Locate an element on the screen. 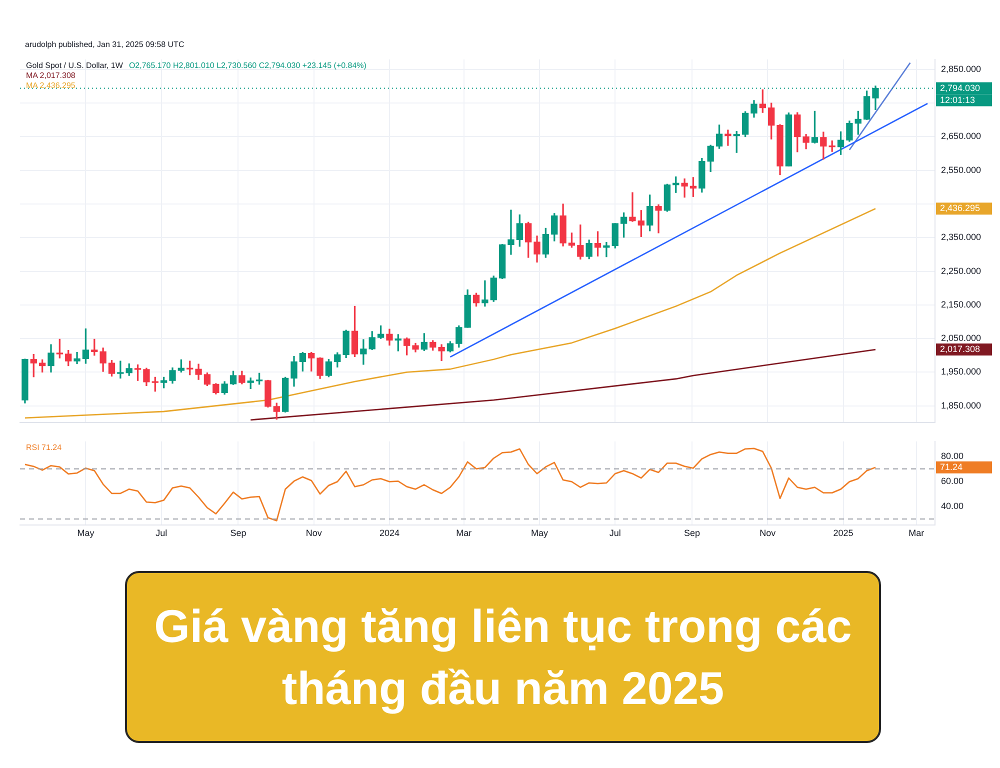 The image size is (1000, 768). text: 71.24 is located at coordinates (951, 467).